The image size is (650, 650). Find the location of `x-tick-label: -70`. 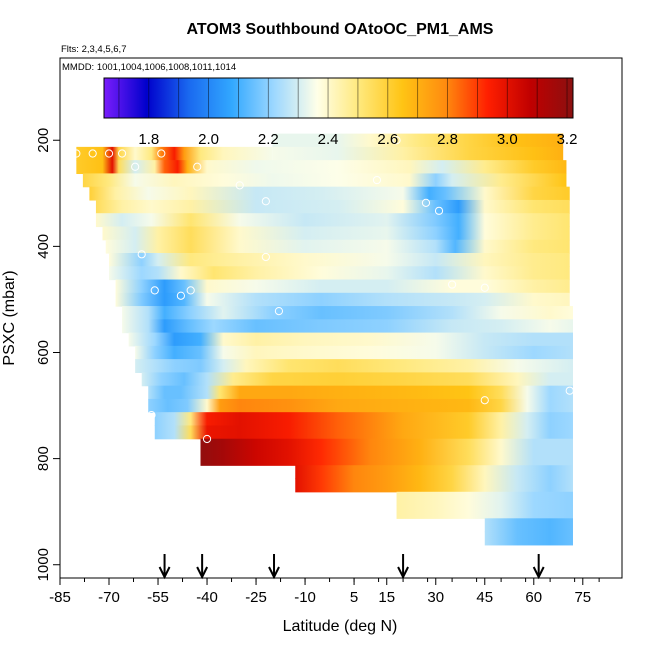

x-tick-label: -70 is located at coordinates (109, 597).